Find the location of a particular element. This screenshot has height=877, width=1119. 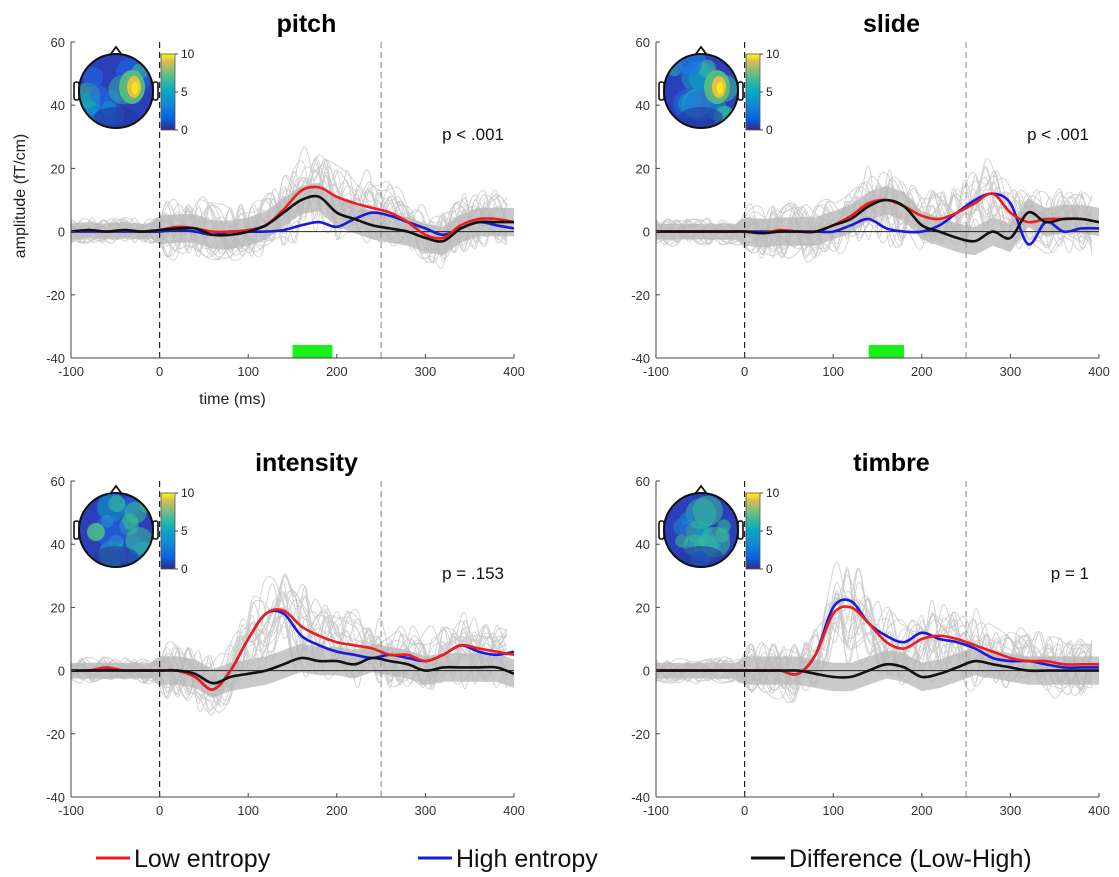

legend-label: High entropy is located at coordinates (527, 859).